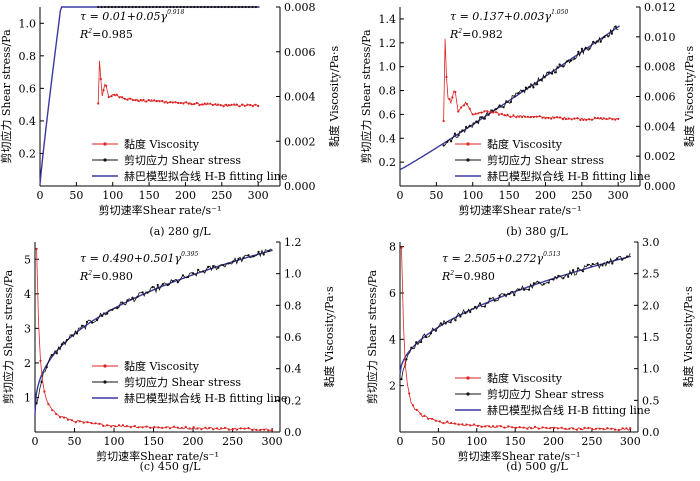 The image size is (700, 481). Describe the element at coordinates (388, 43) in the screenshot. I see `y-tick-label: 1.2` at that location.